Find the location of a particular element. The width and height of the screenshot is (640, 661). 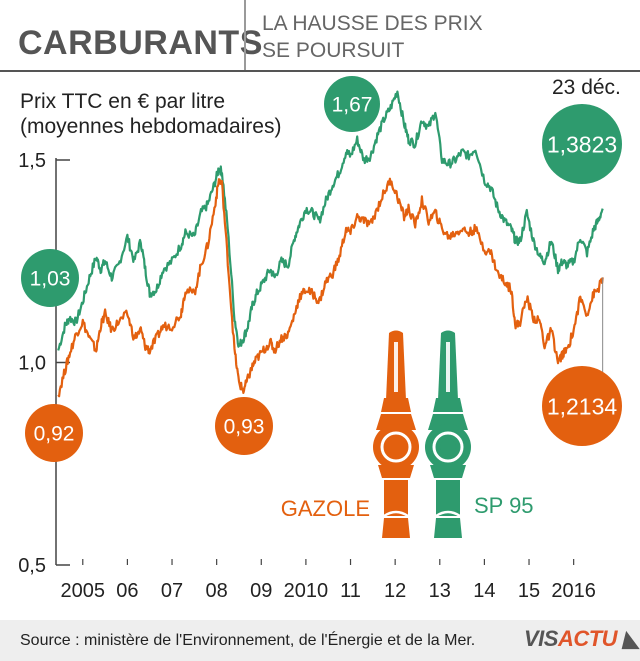

header-title: CARBURANTS is located at coordinates (140, 43).